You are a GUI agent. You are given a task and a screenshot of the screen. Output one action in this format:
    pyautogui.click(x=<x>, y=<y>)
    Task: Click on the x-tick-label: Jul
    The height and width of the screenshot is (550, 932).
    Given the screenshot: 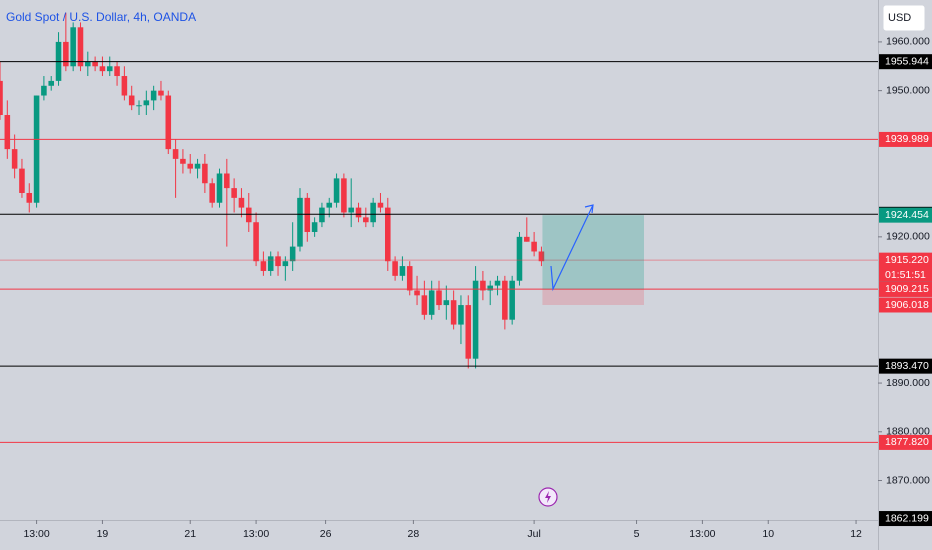 What is the action you would take?
    pyautogui.click(x=533, y=534)
    